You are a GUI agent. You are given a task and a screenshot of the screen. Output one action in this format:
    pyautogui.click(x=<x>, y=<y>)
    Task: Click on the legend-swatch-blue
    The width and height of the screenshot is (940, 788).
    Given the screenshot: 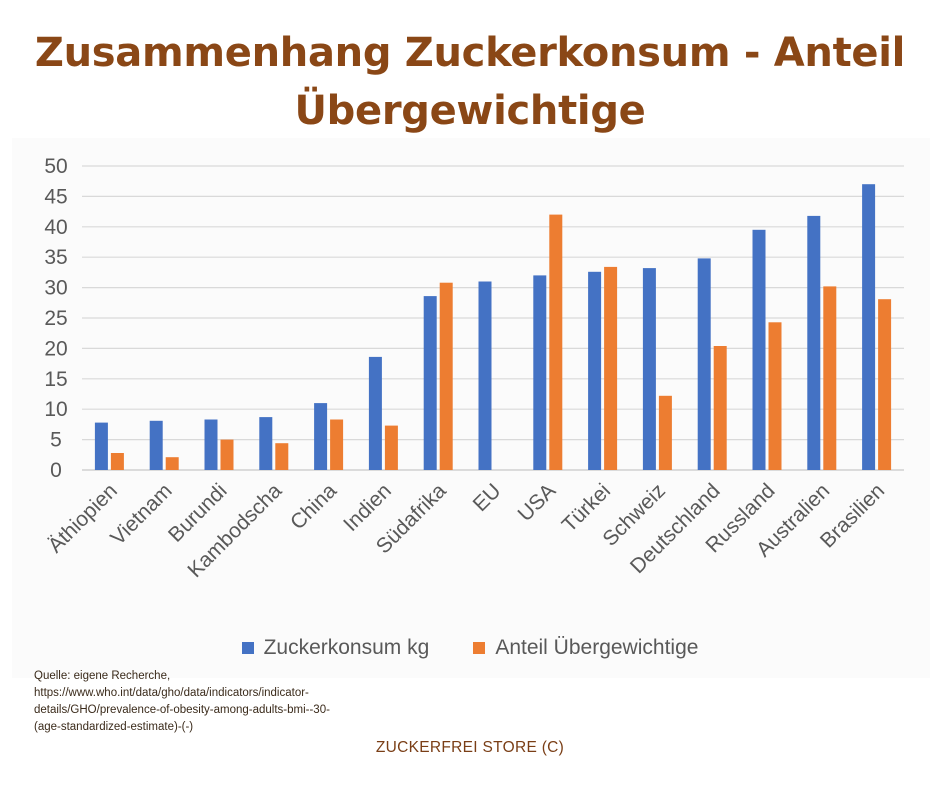 What is the action you would take?
    pyautogui.click(x=247, y=648)
    